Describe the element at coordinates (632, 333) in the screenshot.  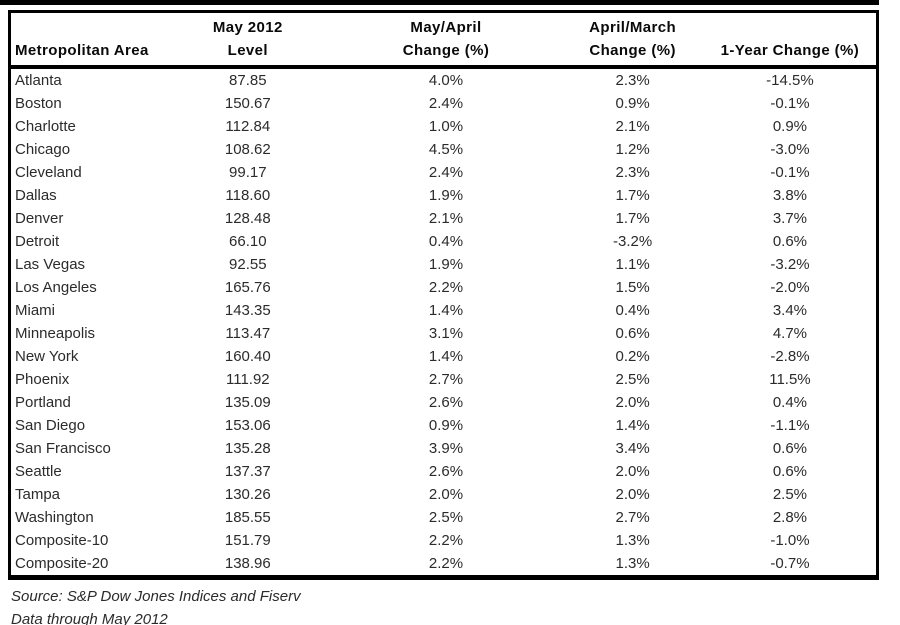
I see `cell-april-march-change: 0.6%` at that location.